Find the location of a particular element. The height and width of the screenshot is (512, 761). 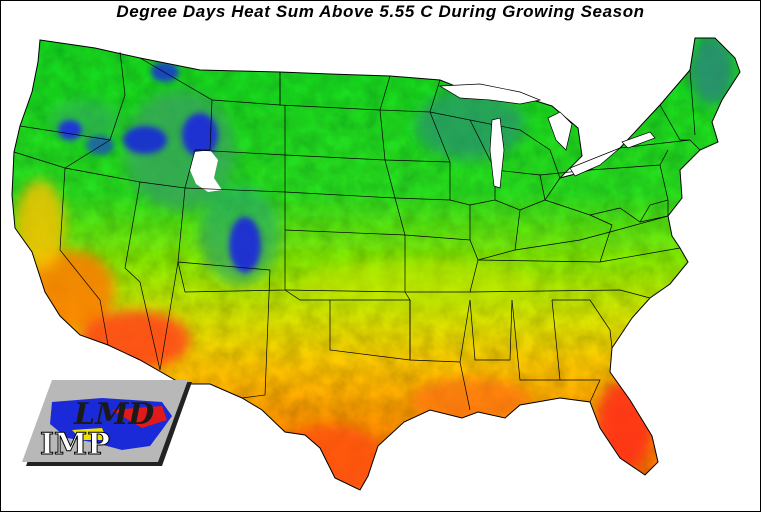

great-lakes is located at coordinates (547, 136).